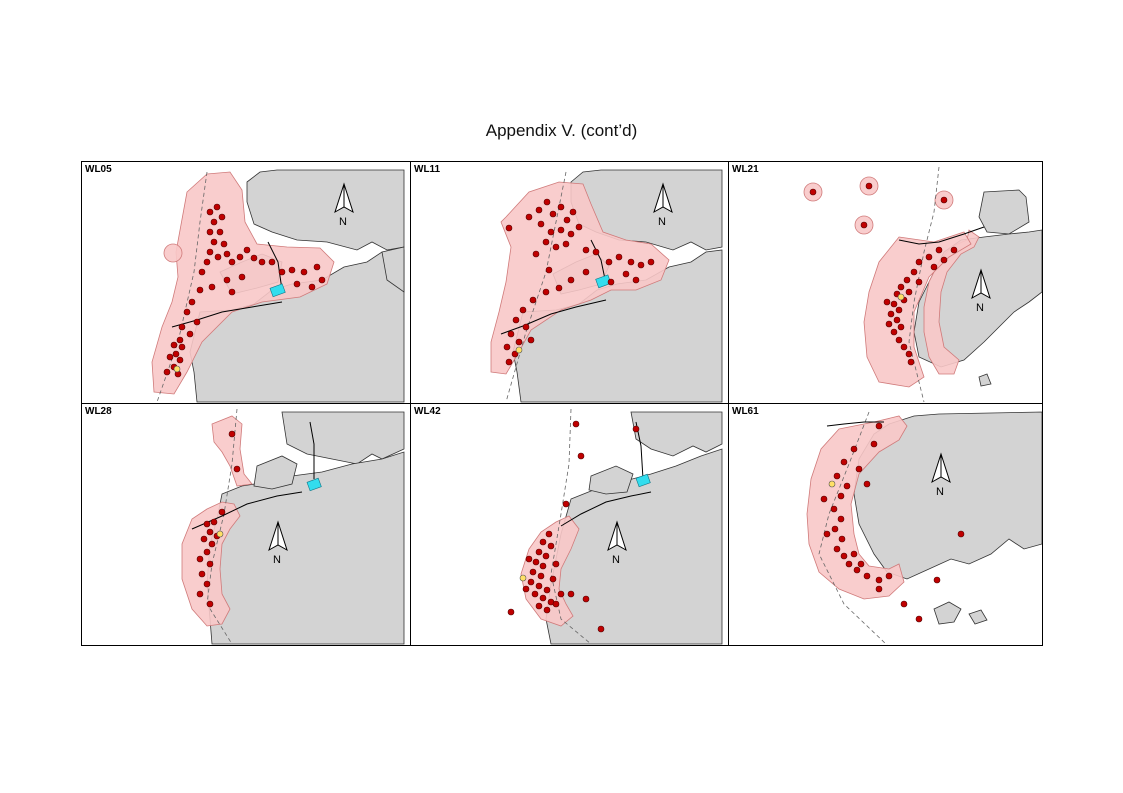 The height and width of the screenshot is (793, 1123). I want to click on map-panel-wl21: N WL21, so click(885, 282).